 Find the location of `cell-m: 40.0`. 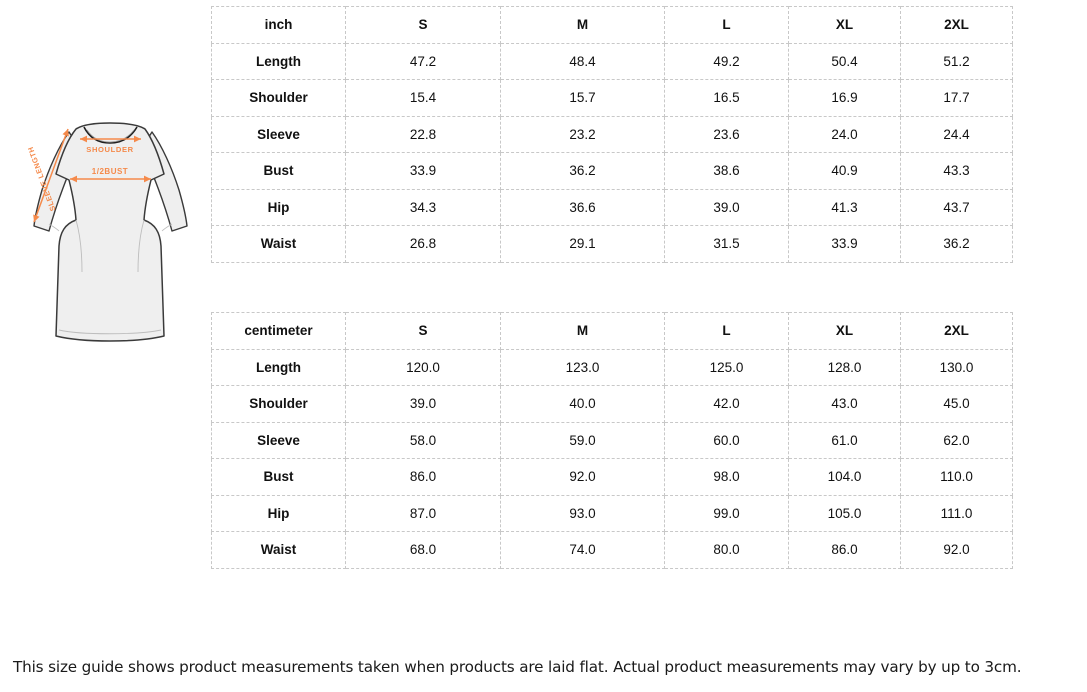

cell-m: 40.0 is located at coordinates (582, 404).